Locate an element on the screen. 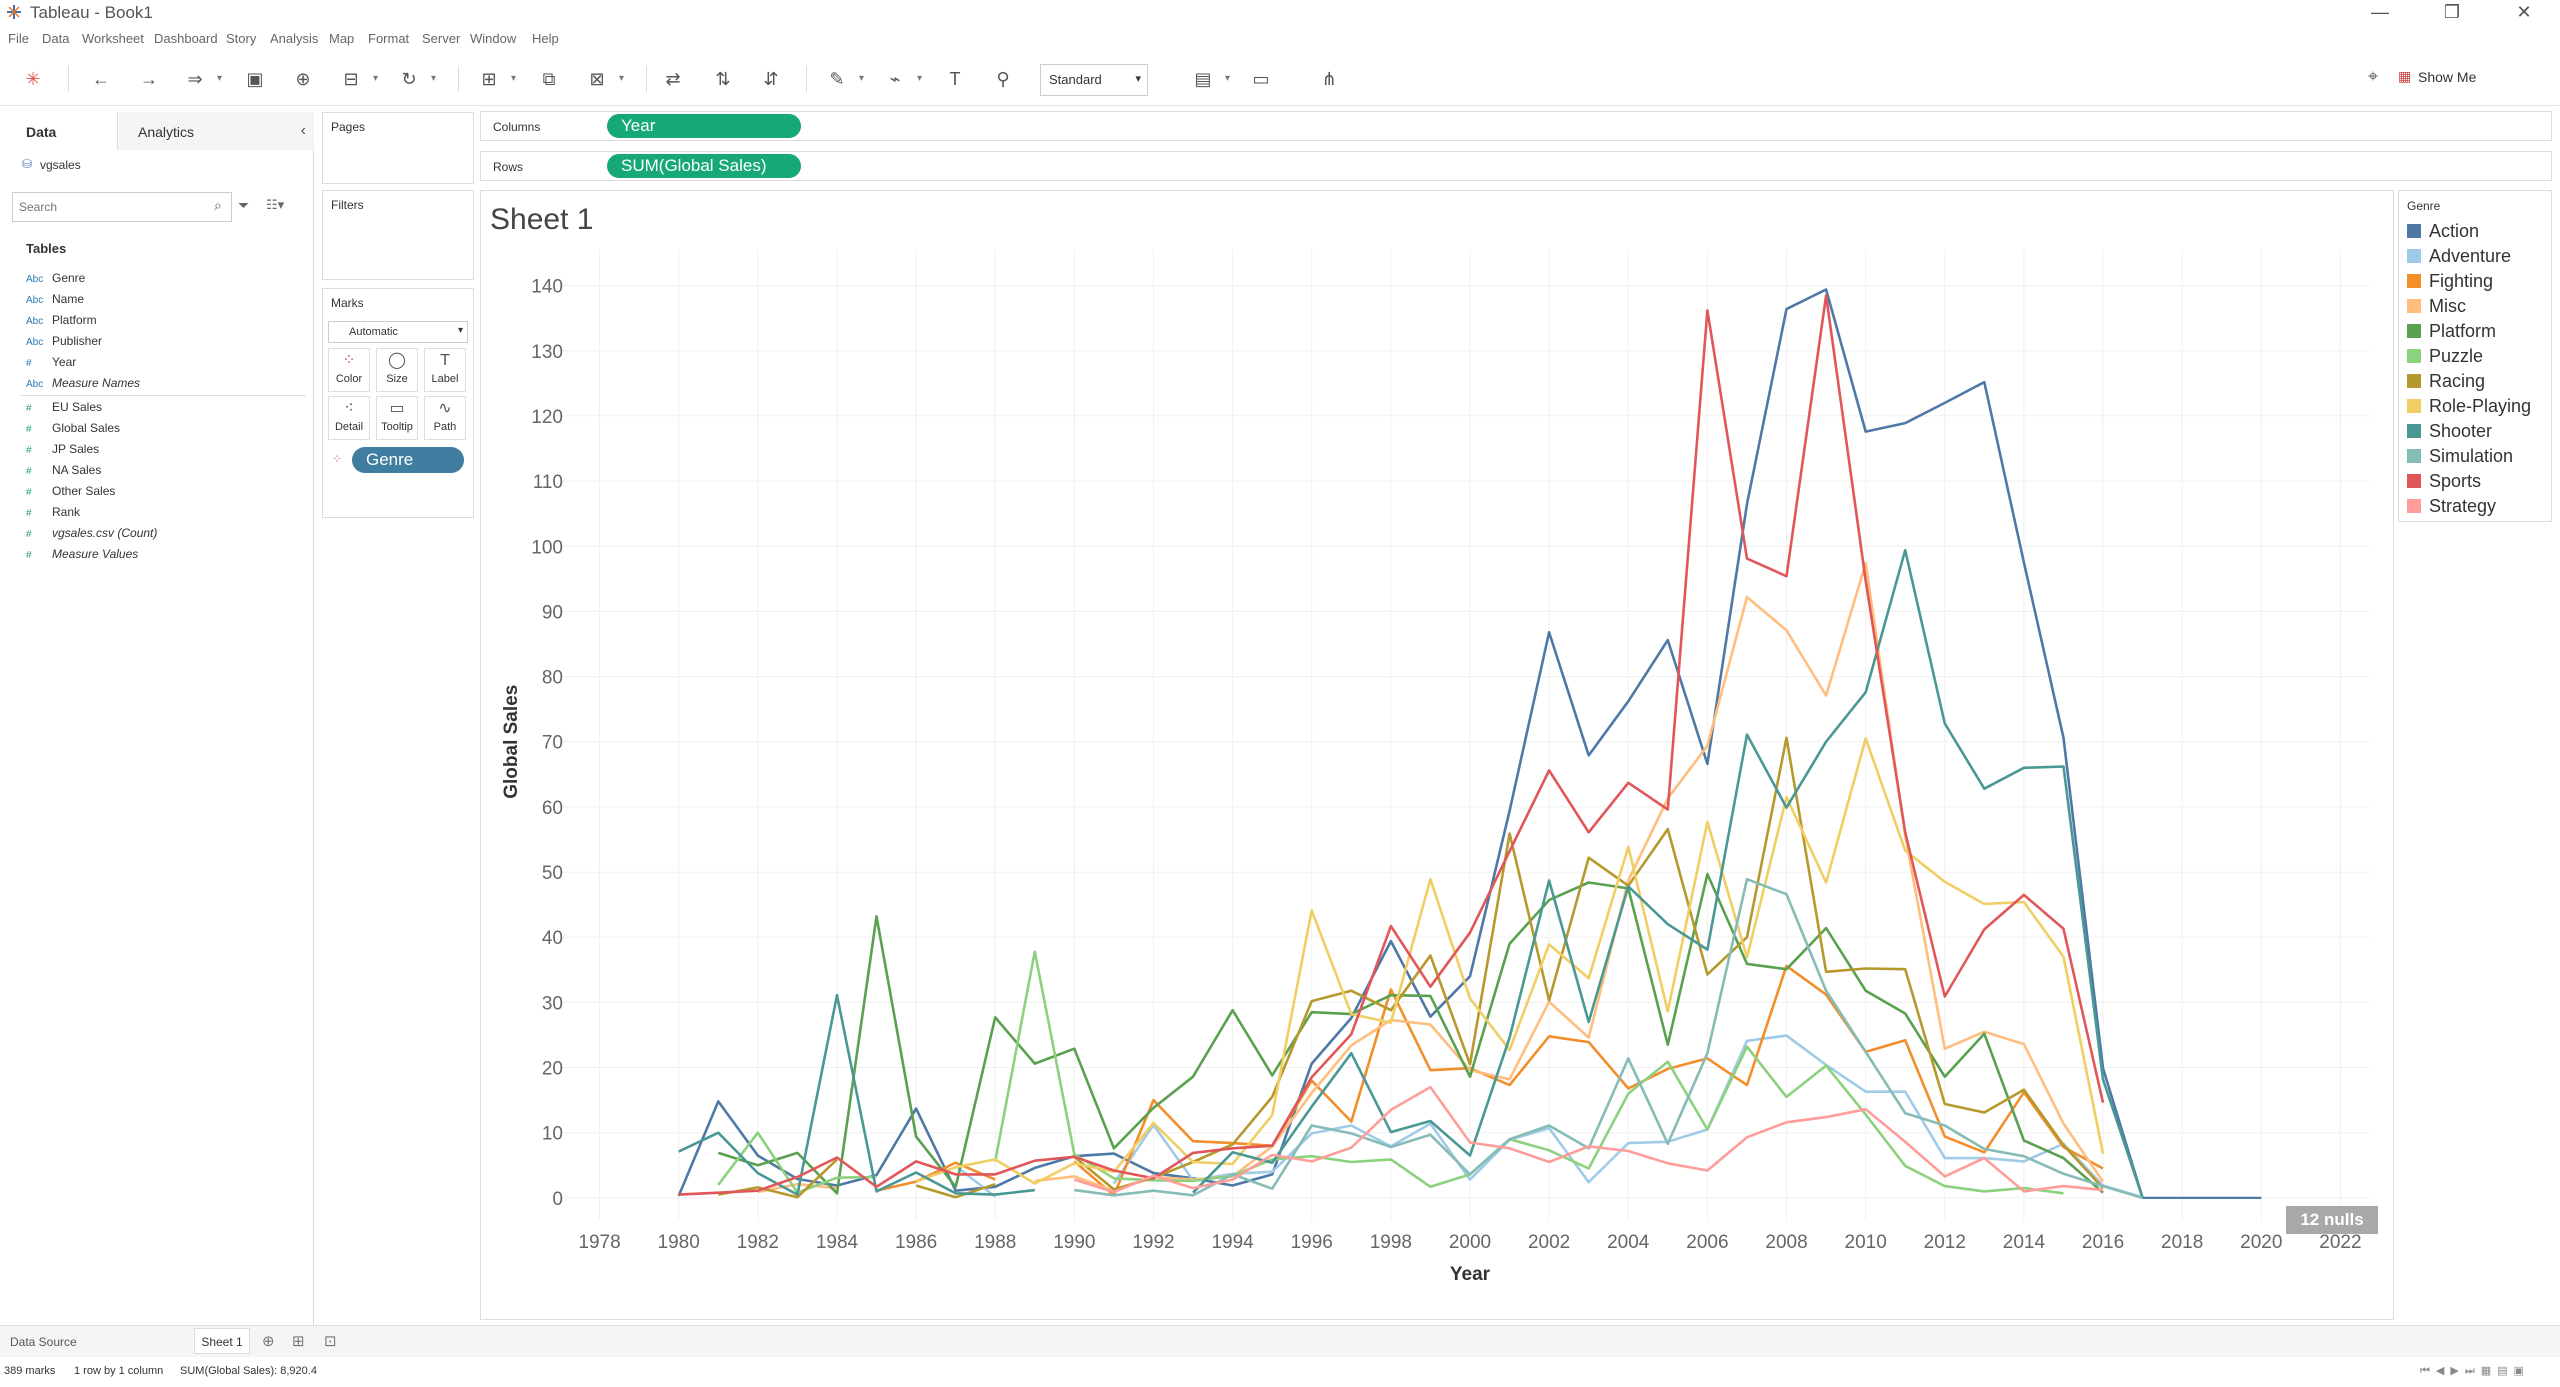 The height and width of the screenshot is (1387, 2560). genre-color-pill: Genre is located at coordinates (408, 460).